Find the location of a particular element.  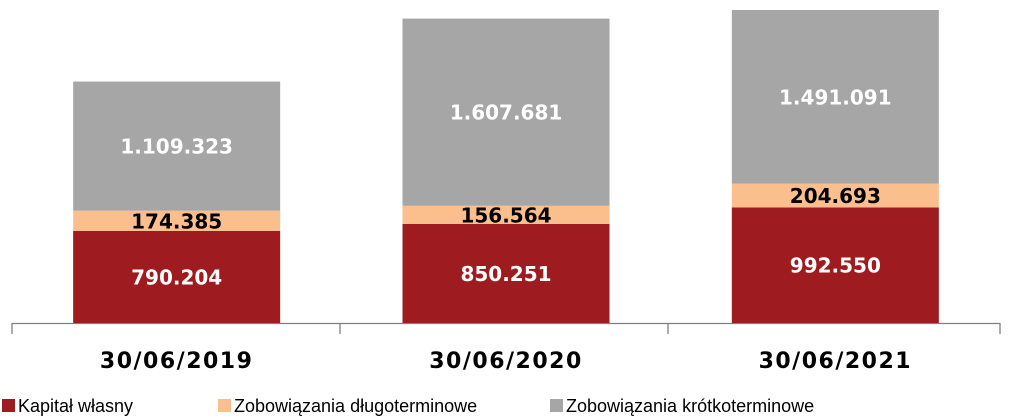

value-label: 850.251 is located at coordinates (505, 274).